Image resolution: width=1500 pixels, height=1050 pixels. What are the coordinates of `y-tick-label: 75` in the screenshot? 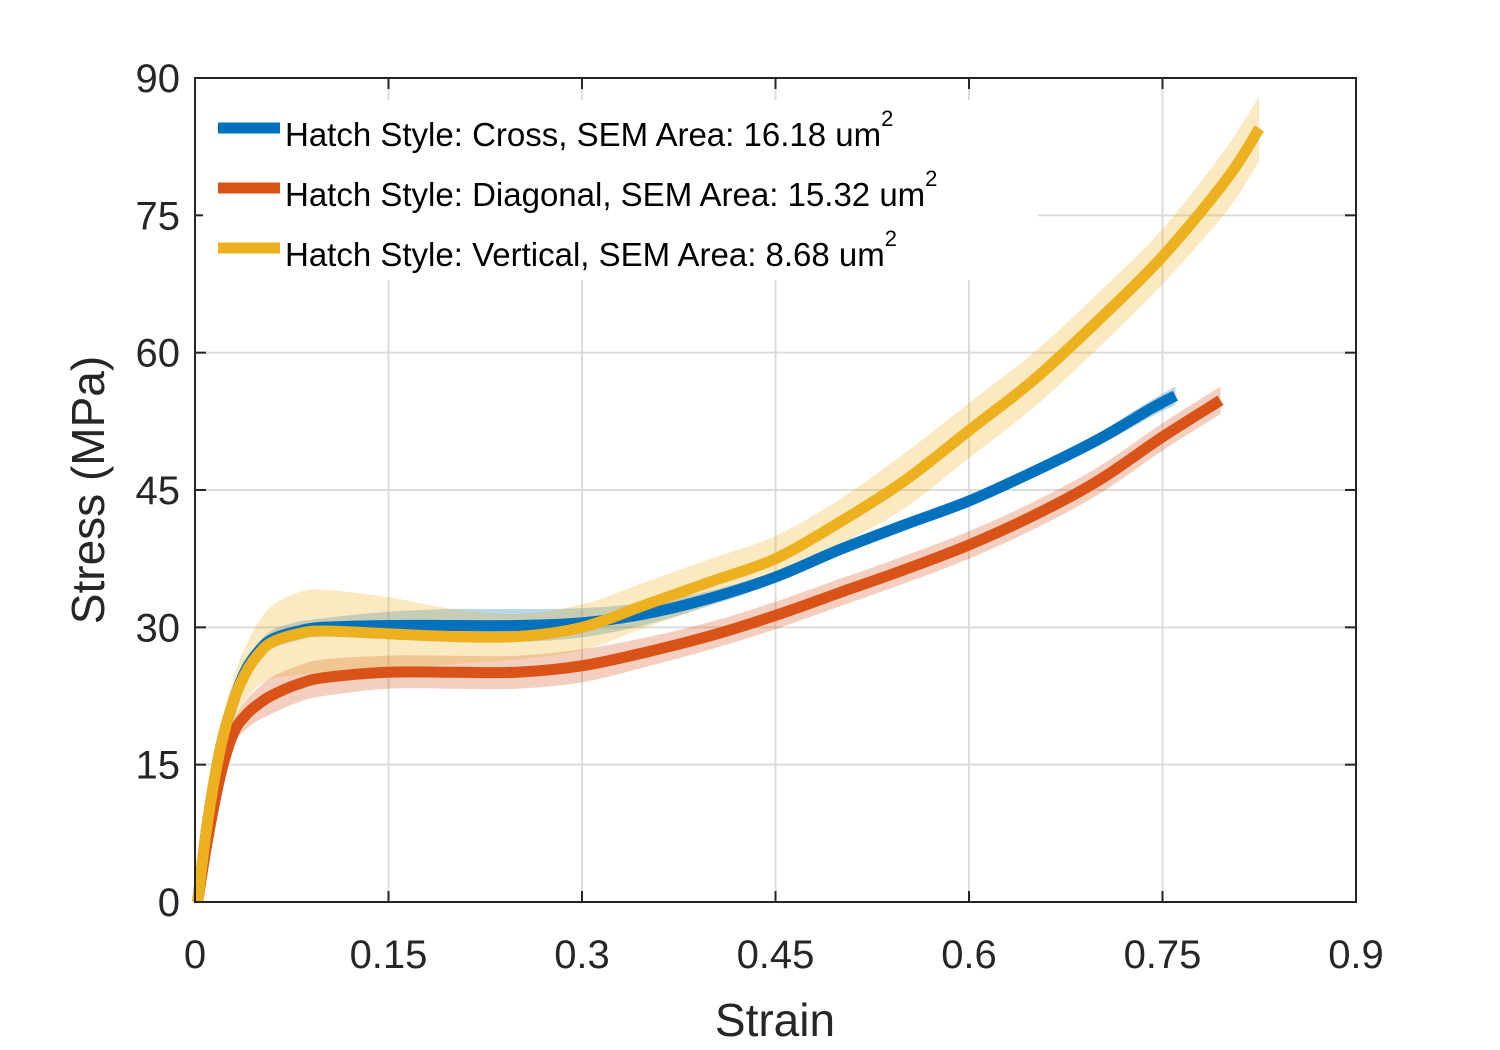 It's located at (158, 216).